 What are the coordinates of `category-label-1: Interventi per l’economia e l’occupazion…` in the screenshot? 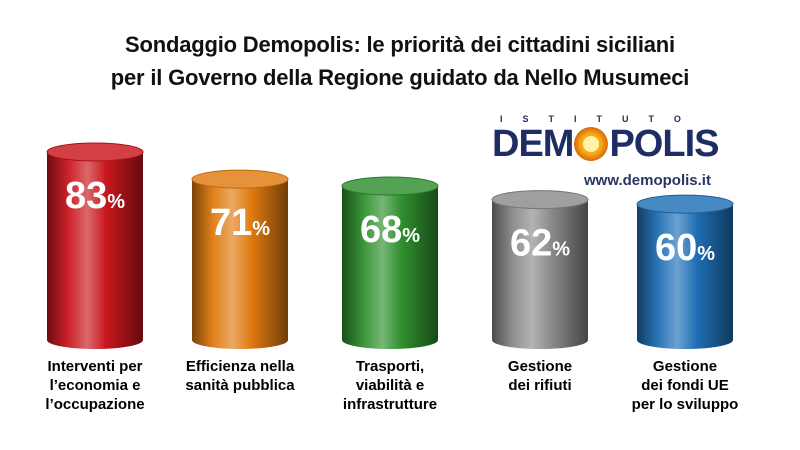 It's located at (95, 385).